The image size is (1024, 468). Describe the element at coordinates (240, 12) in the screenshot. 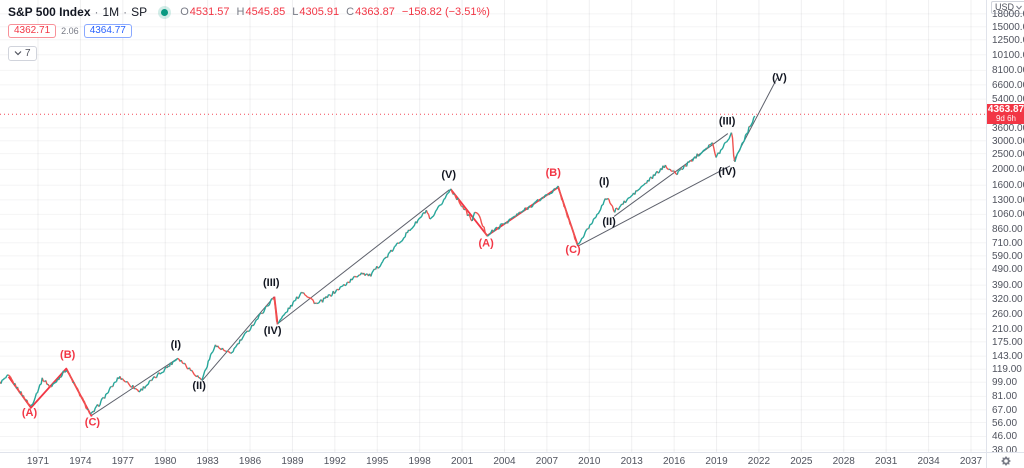

I see `high-label: H` at that location.